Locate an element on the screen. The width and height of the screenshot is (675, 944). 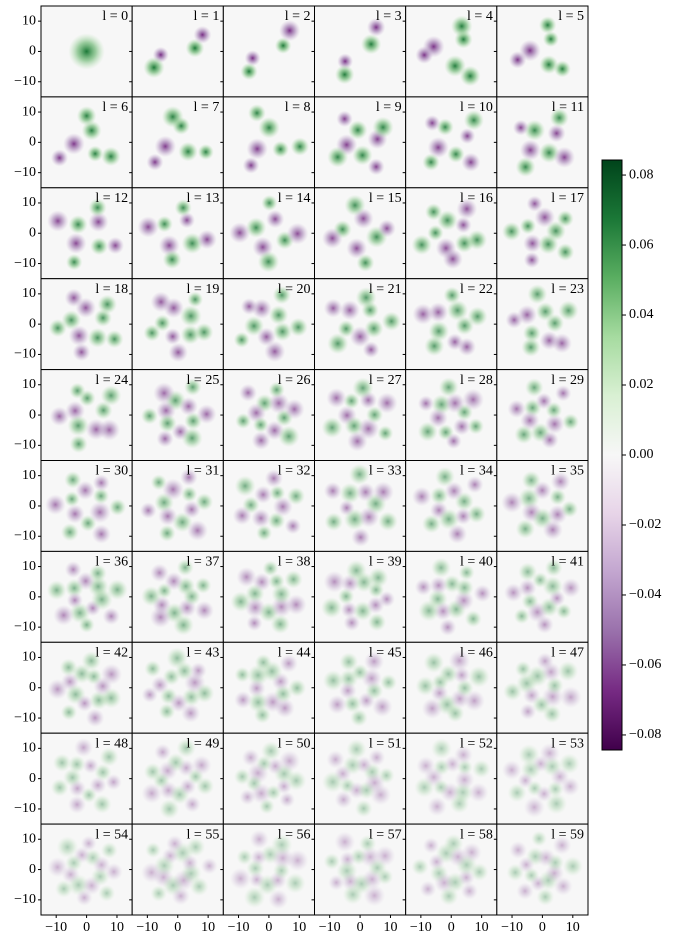
y-tick-label: 10 is located at coordinates (29, 111).